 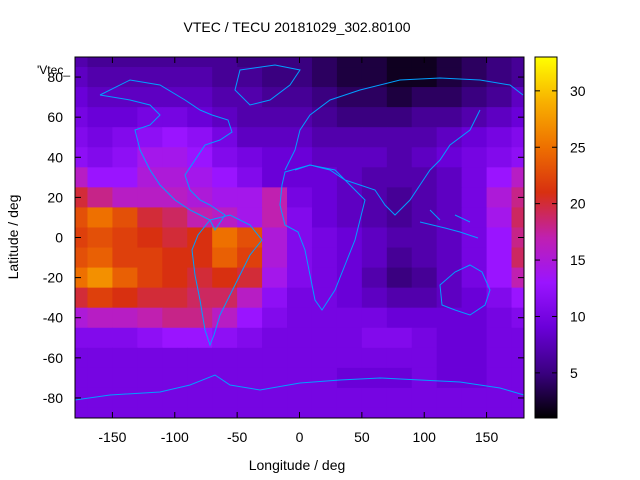 What do you see at coordinates (560, 232) in the screenshot?
I see `colorbar-ticks: 5 10 15 20 25 30` at bounding box center [560, 232].